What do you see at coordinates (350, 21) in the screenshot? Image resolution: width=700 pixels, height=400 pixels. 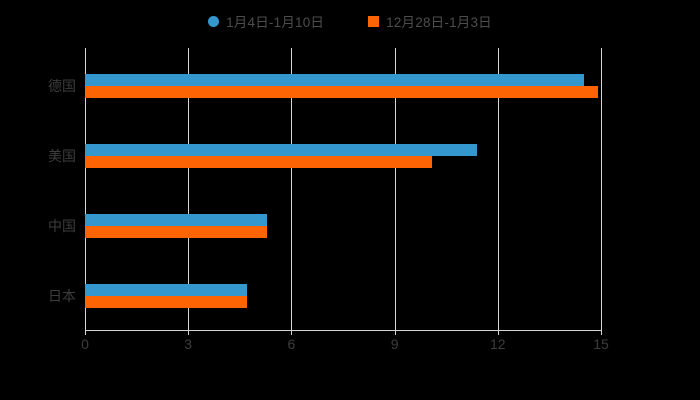 I see `chart-legend: 1月4日-1月10日 12月28日-1月3日` at bounding box center [350, 21].